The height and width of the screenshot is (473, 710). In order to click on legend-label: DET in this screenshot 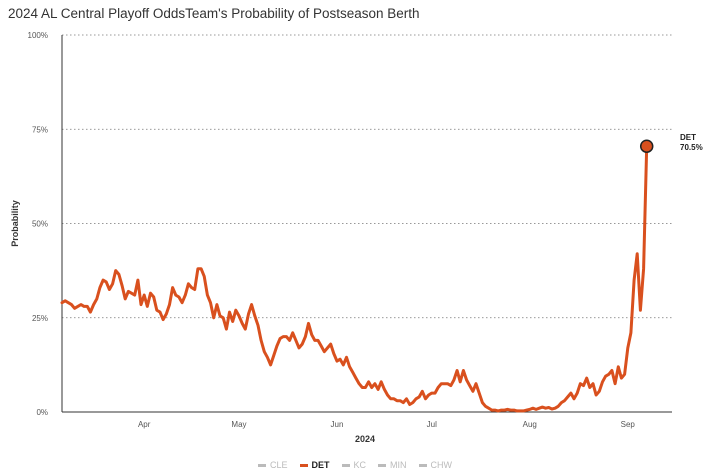, I will do `click(320, 465)`.